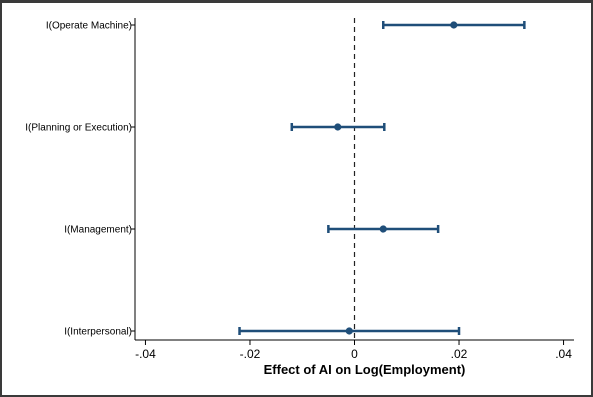  What do you see at coordinates (459, 354) in the screenshot?
I see `x-tick-label: .02` at bounding box center [459, 354].